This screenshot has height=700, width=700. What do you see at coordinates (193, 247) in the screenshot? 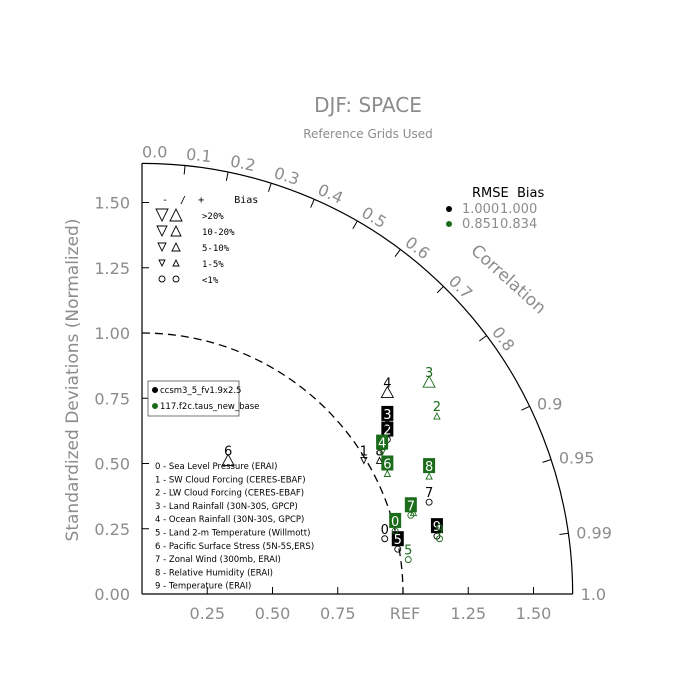
I see `bias-legend-row: 5-10%` at bounding box center [193, 247].